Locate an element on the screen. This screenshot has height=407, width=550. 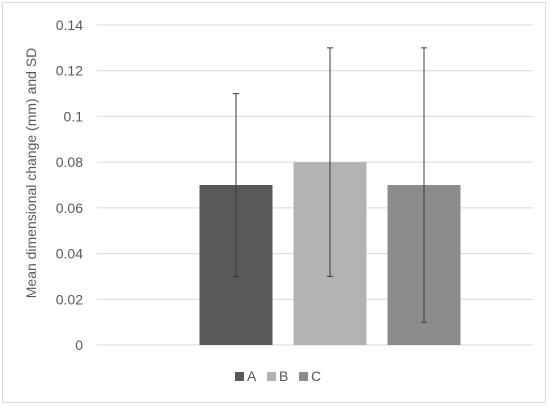
y-axis-title: Mean dimensional change (mm) and SD is located at coordinates (31, 173).